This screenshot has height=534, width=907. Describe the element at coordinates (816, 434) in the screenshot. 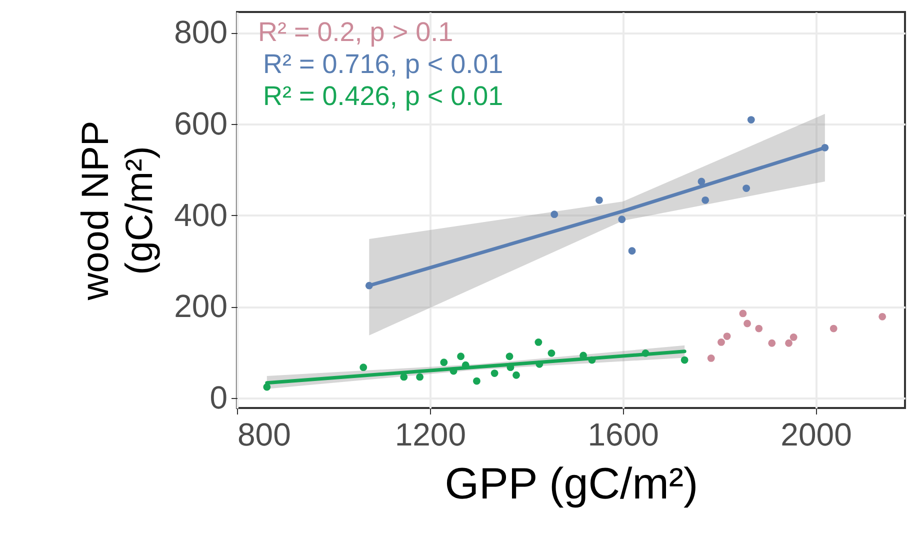

I see `x-tick-label: 2000` at that location.